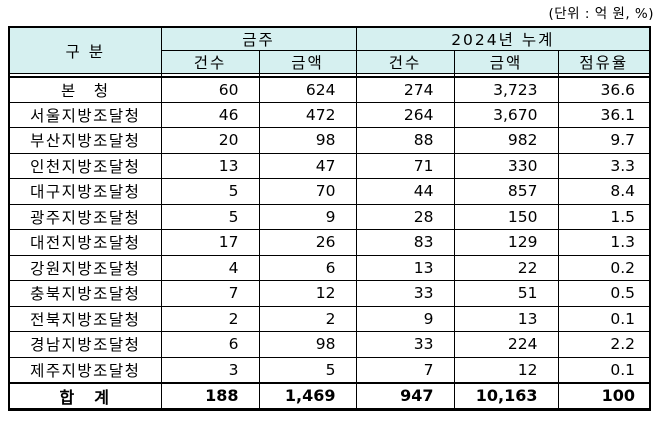 The image size is (663, 427). What do you see at coordinates (405, 191) in the screenshot?
I see `row-value: 44` at bounding box center [405, 191].